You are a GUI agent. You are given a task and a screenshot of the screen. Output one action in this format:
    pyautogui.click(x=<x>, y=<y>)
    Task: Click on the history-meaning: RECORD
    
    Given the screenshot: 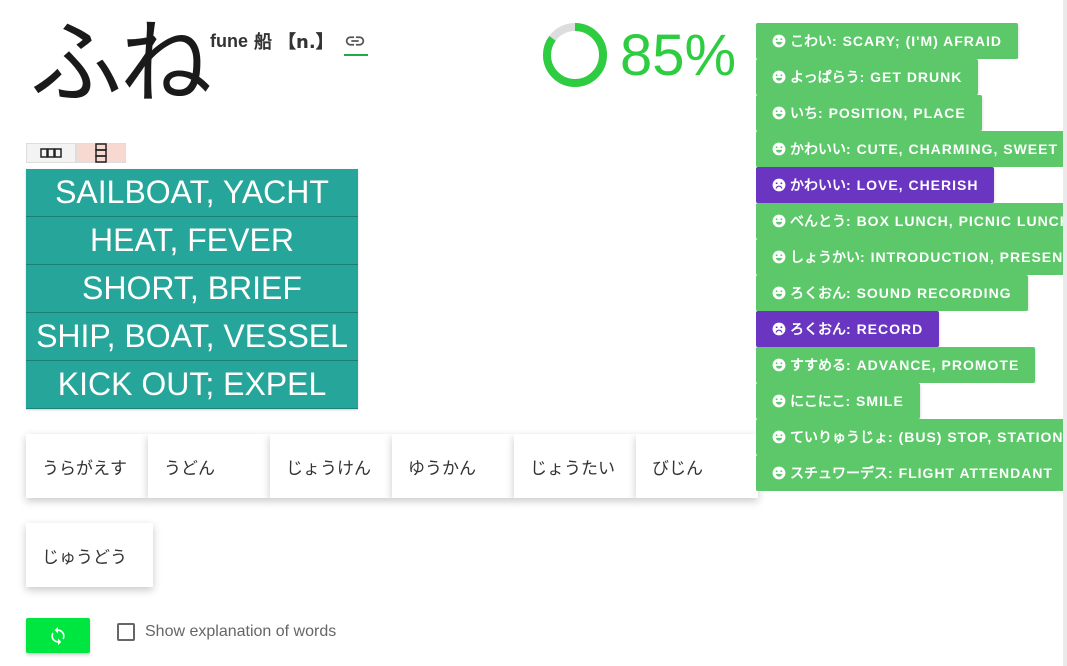 What is the action you would take?
    pyautogui.click(x=890, y=329)
    